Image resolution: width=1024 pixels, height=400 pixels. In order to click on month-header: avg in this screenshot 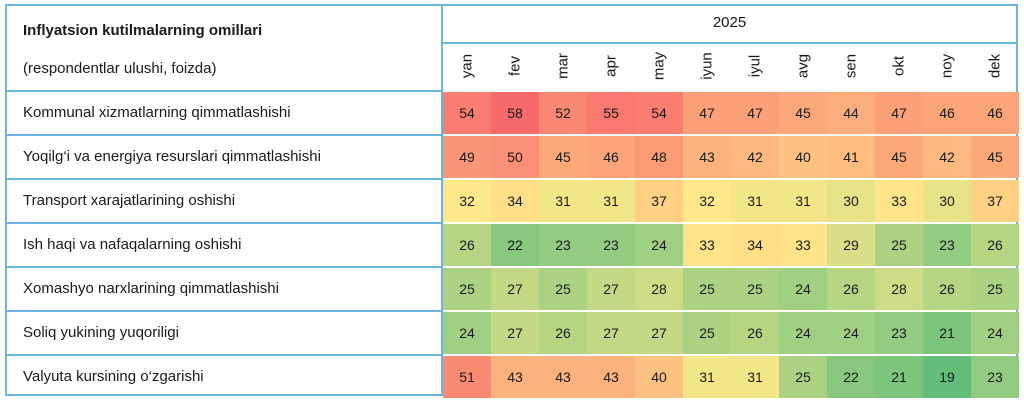, I will do `click(803, 66)`.